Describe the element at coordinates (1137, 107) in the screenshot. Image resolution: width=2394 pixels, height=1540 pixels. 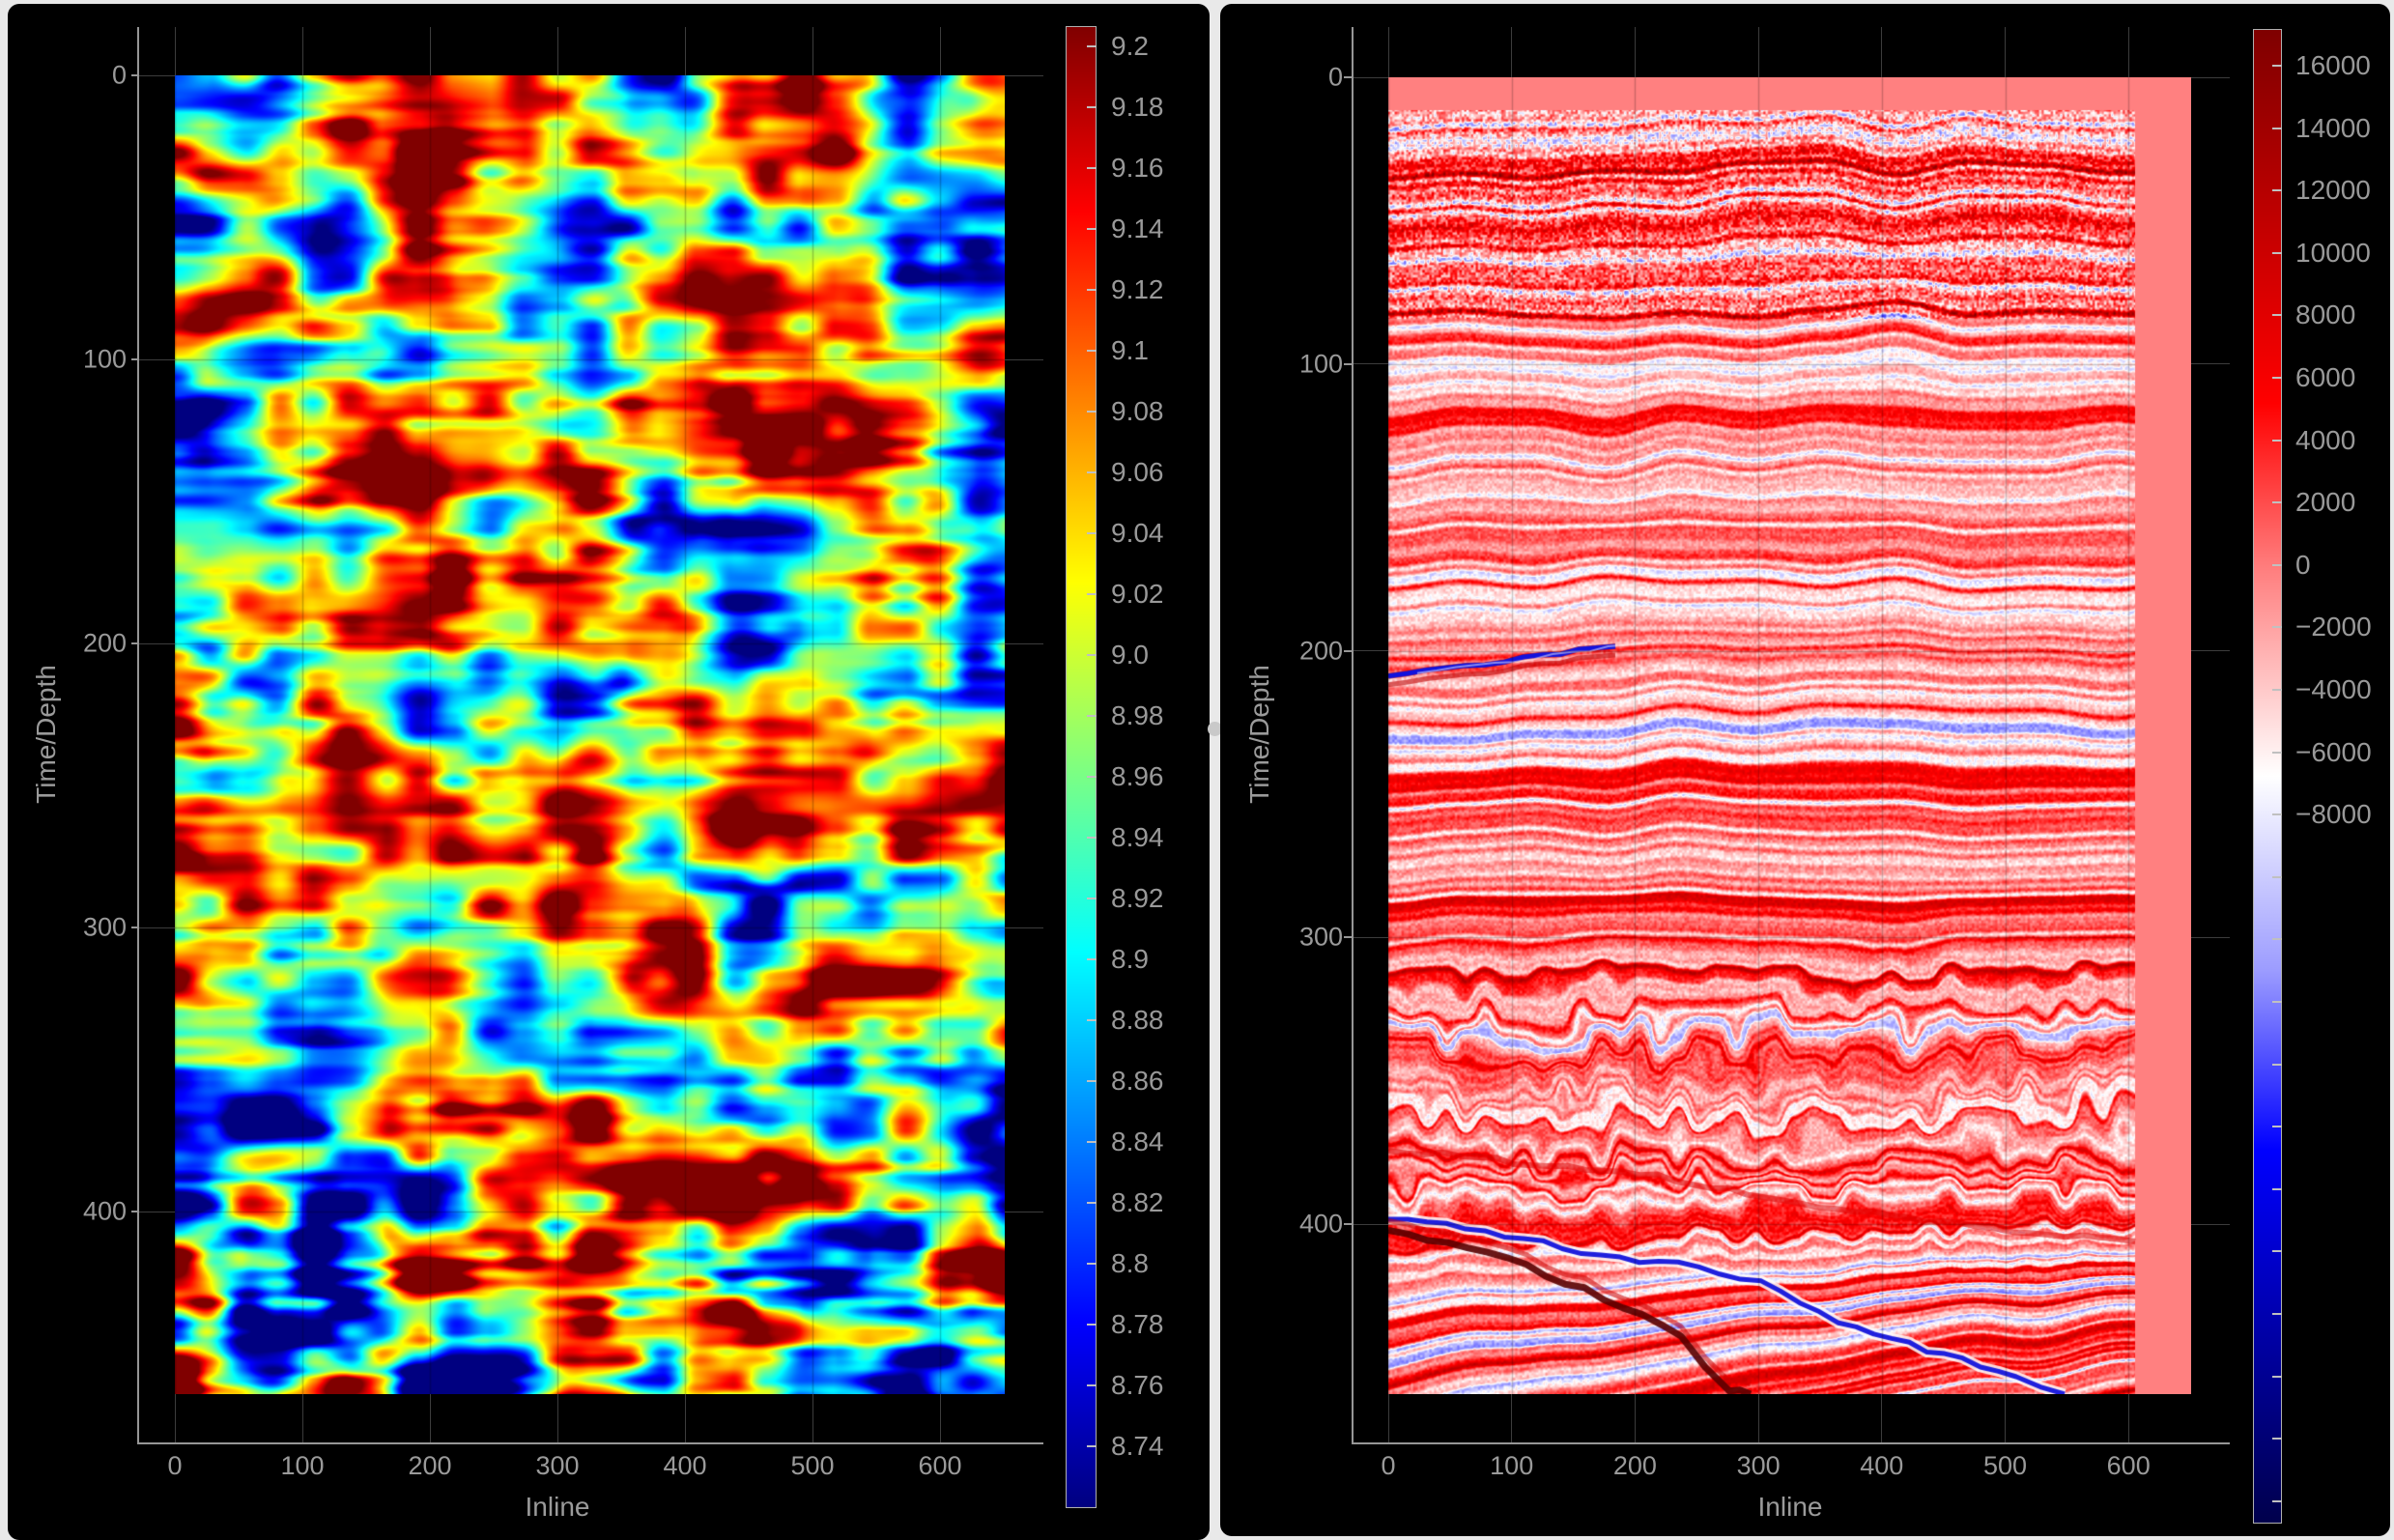
I see `colorbar-tick-label: 9.18` at that location.